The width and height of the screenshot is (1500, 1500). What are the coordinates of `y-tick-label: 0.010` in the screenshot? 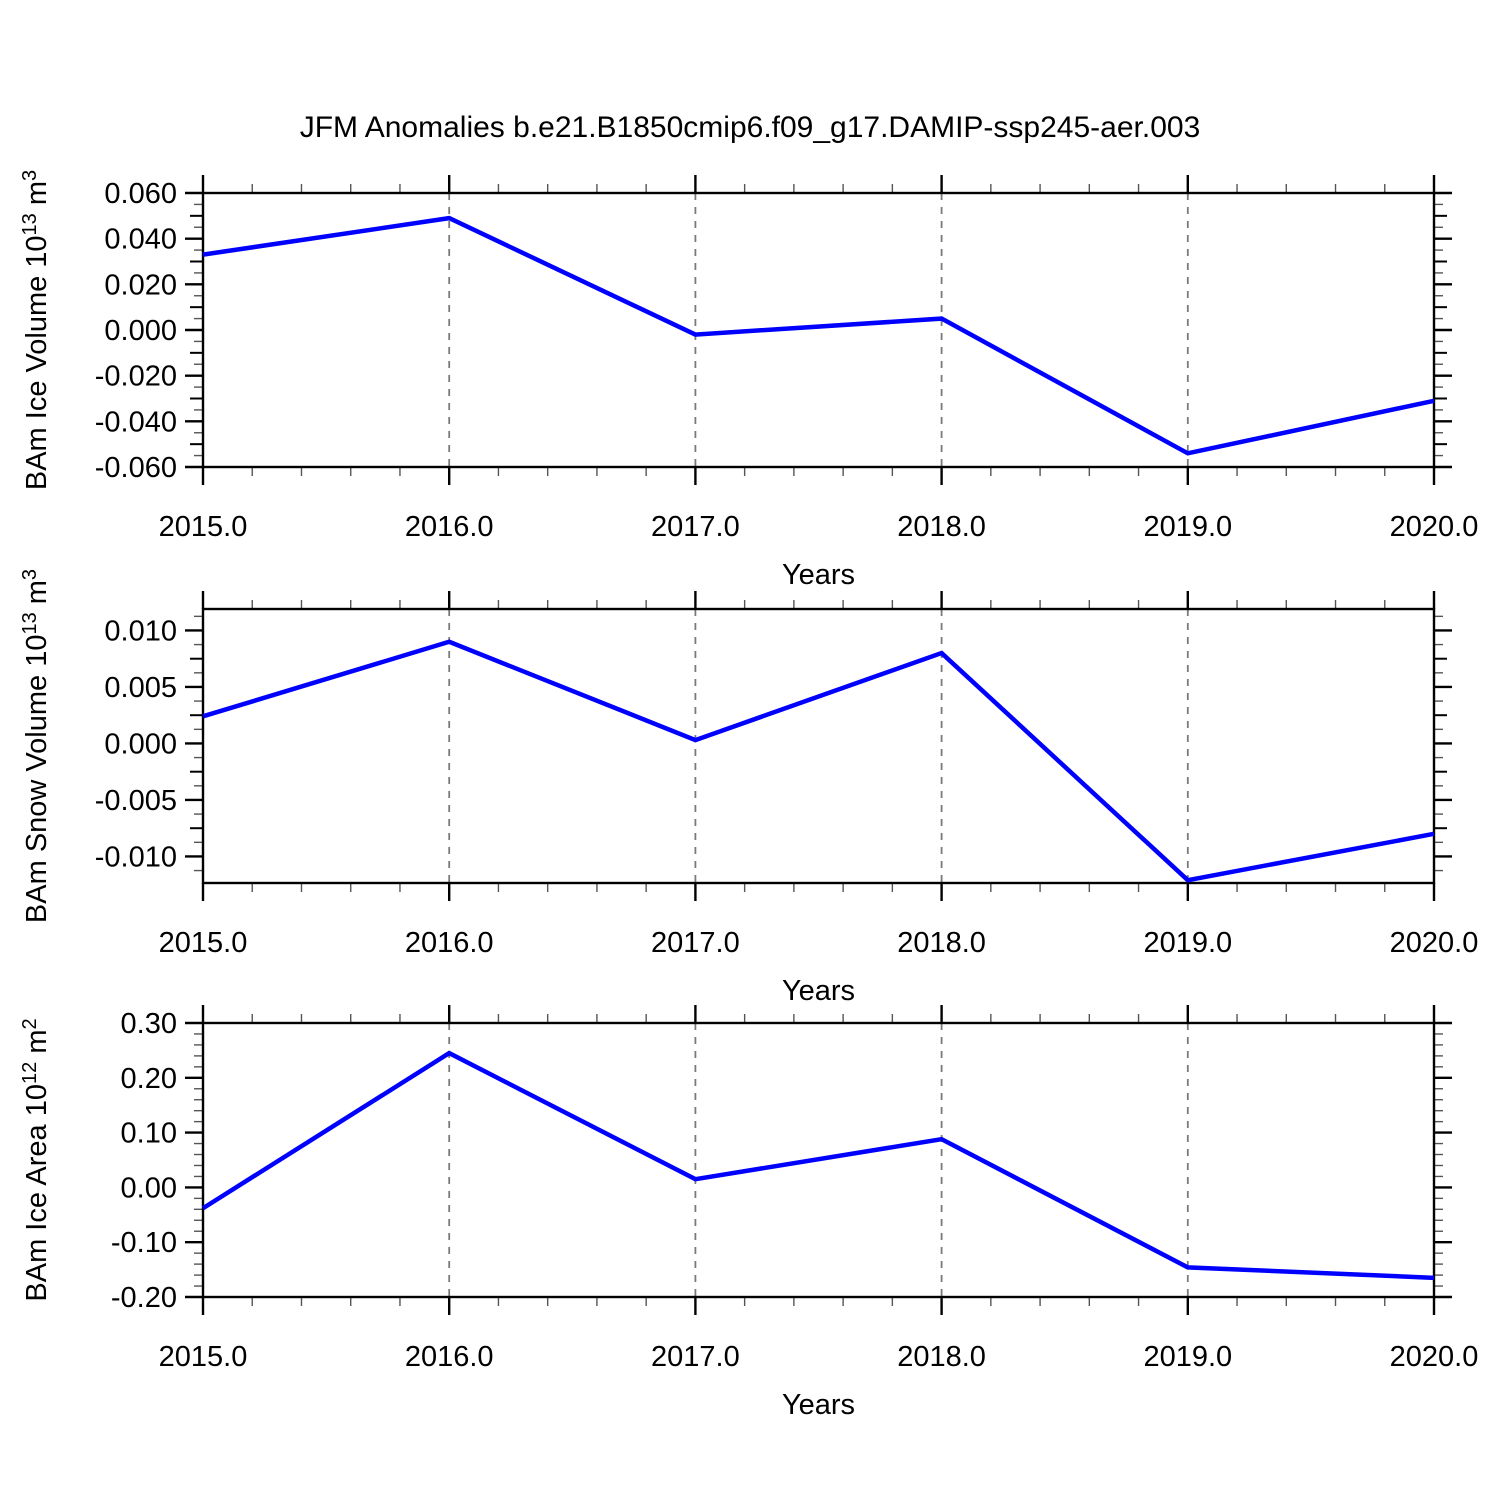 It's located at (140, 631).